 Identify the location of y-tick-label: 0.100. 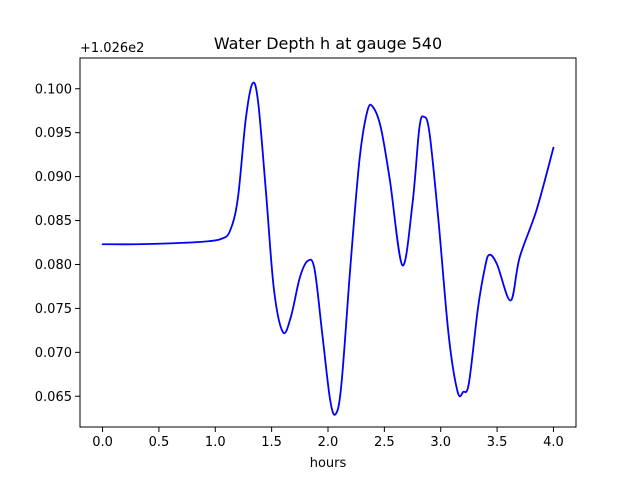
(53, 89).